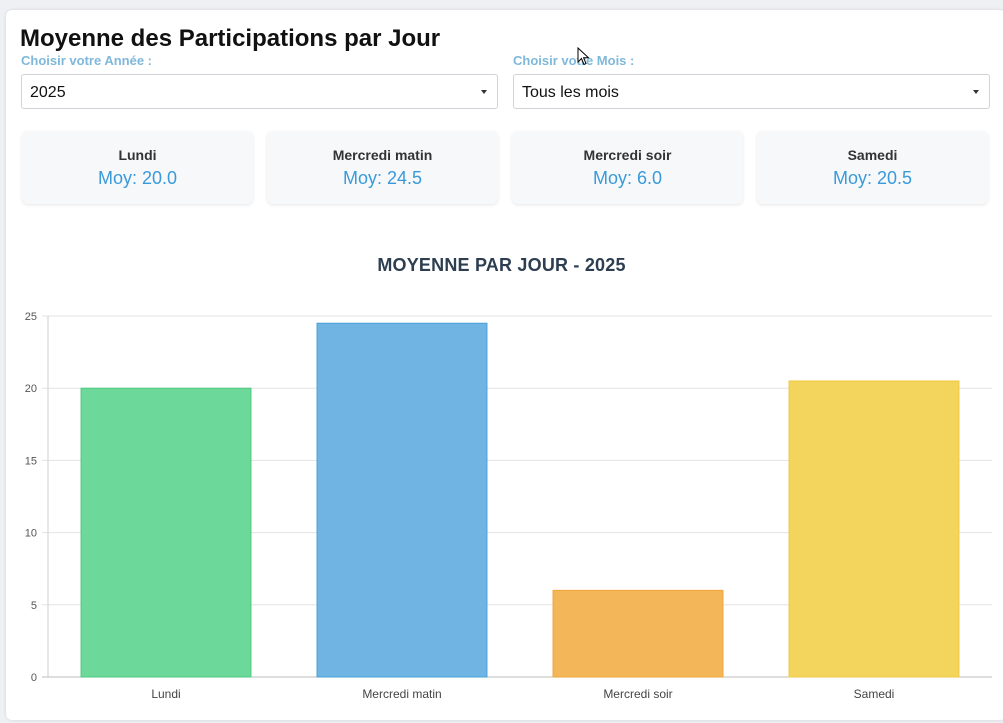  I want to click on bar-samedi, so click(874, 529).